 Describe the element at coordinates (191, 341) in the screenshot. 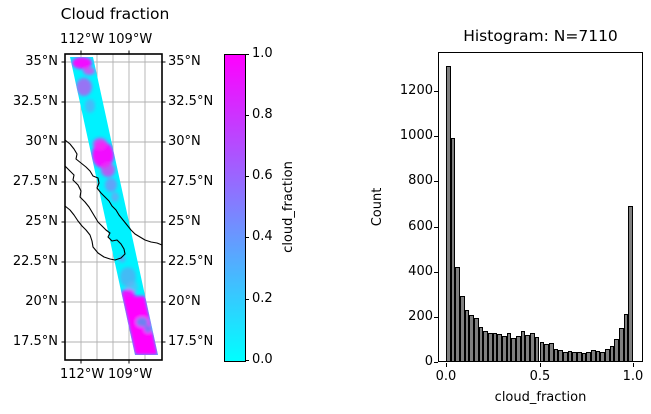

I see `map-lat-label-right-17-5: 17.5°N` at that location.